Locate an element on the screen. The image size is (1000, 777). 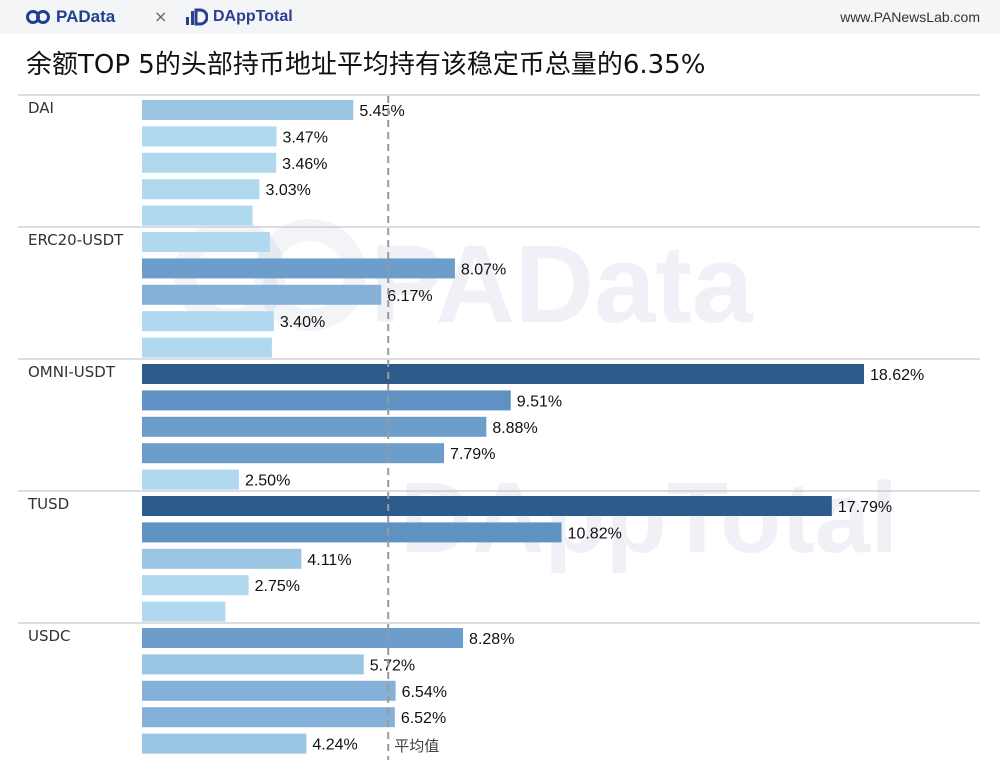
watermark-padata: PAData is located at coordinates (562, 284).